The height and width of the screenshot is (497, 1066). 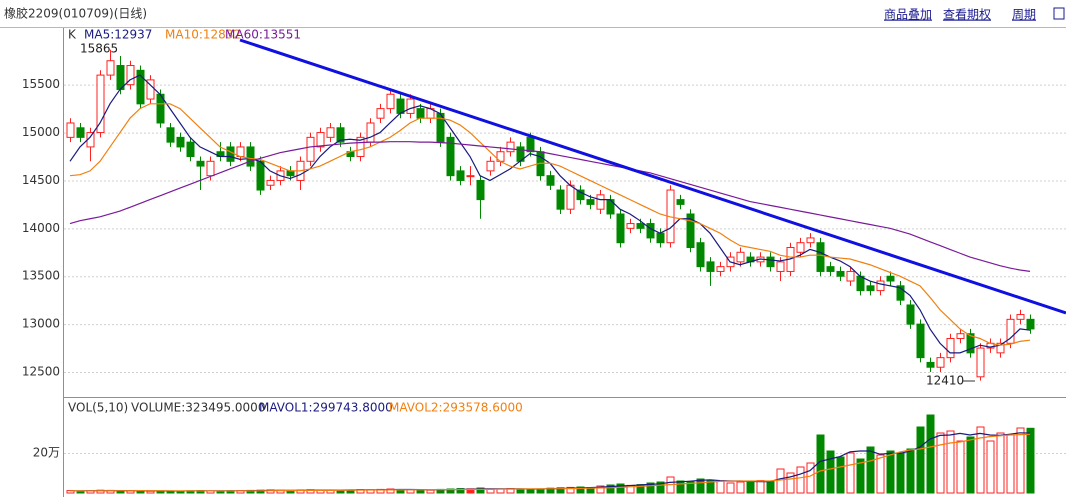 I want to click on legend-prefix: K, so click(x=72, y=35).